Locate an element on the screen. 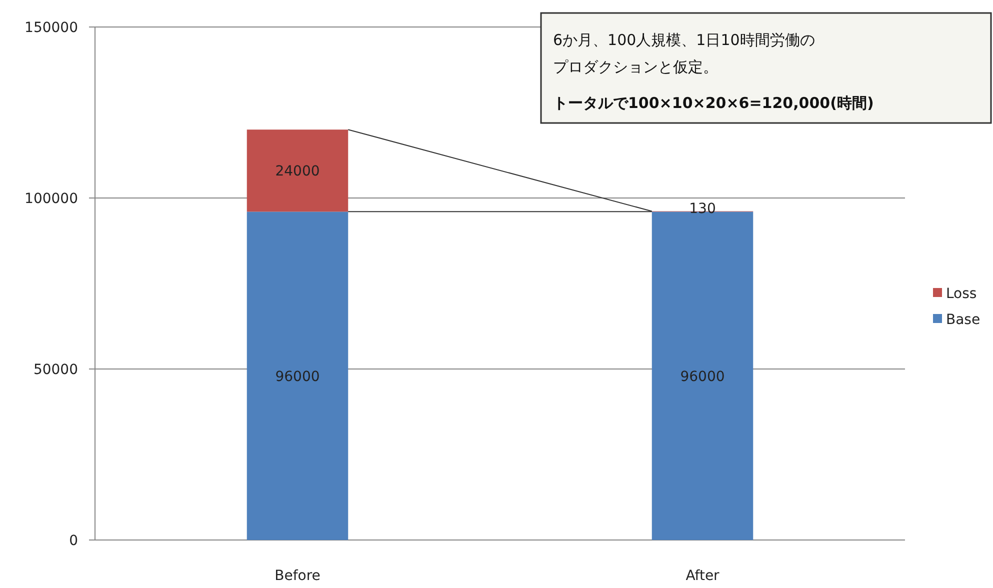 The width and height of the screenshot is (993, 588). x-tick-label: Before is located at coordinates (297, 576).